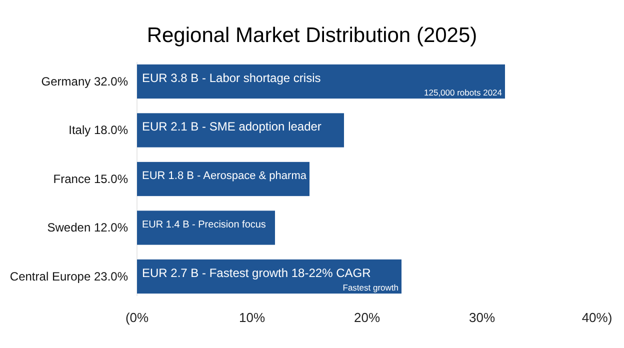 This screenshot has width=624, height=348. What do you see at coordinates (482, 318) in the screenshot?
I see `x-tick-label: 30%` at bounding box center [482, 318].